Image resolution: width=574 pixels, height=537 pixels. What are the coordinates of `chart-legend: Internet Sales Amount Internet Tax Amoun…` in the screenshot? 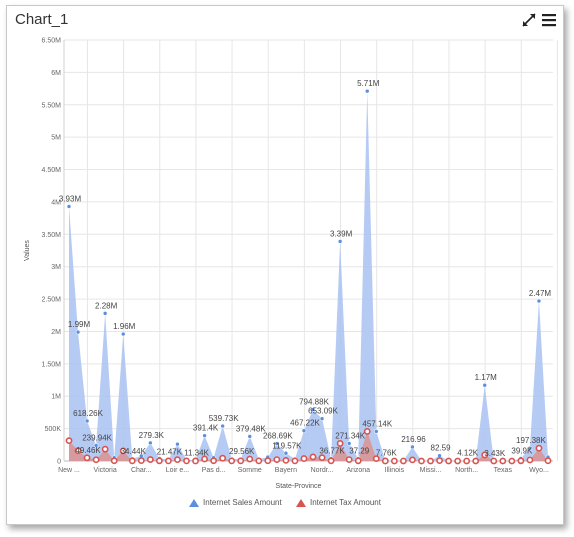 It's located at (285, 503).